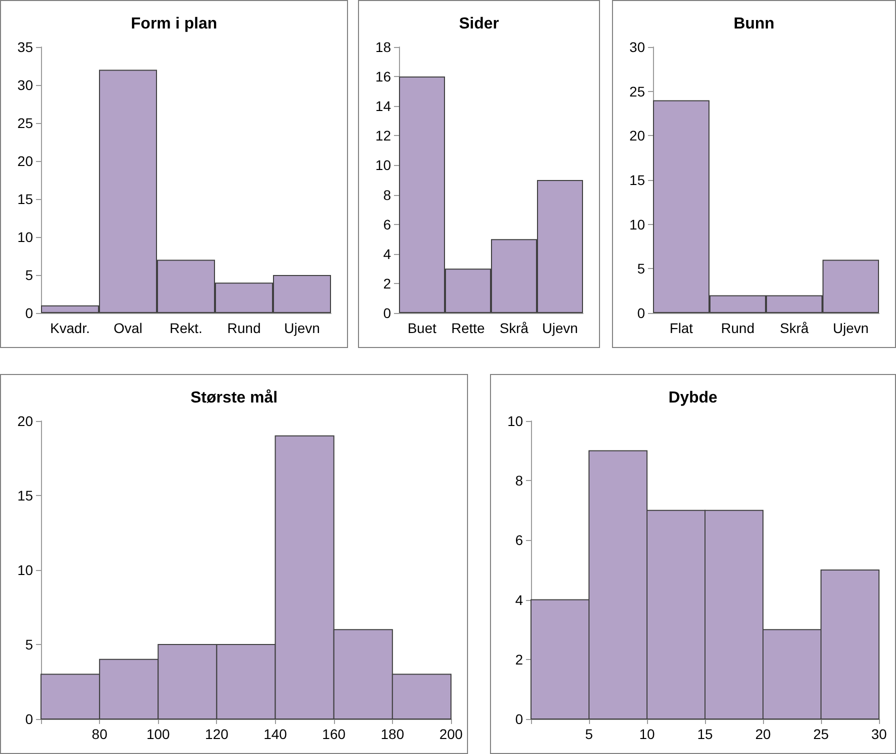  What do you see at coordinates (383, 106) in the screenshot?
I see `y-tick-label: 14` at bounding box center [383, 106].